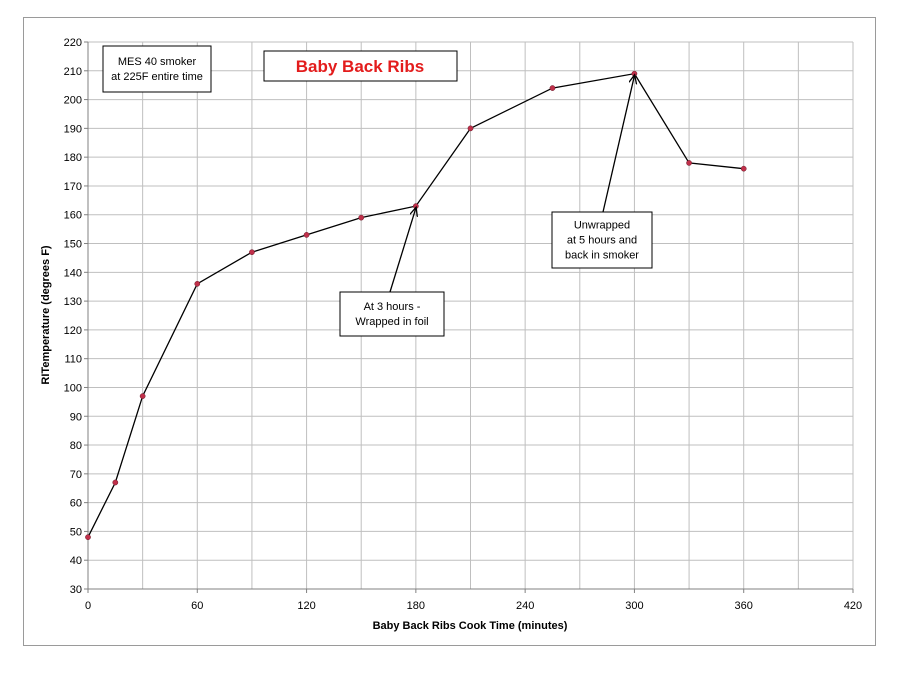  Describe the element at coordinates (46, 315) in the screenshot. I see `y-axis-title: RITemperature (degrees F)` at that location.